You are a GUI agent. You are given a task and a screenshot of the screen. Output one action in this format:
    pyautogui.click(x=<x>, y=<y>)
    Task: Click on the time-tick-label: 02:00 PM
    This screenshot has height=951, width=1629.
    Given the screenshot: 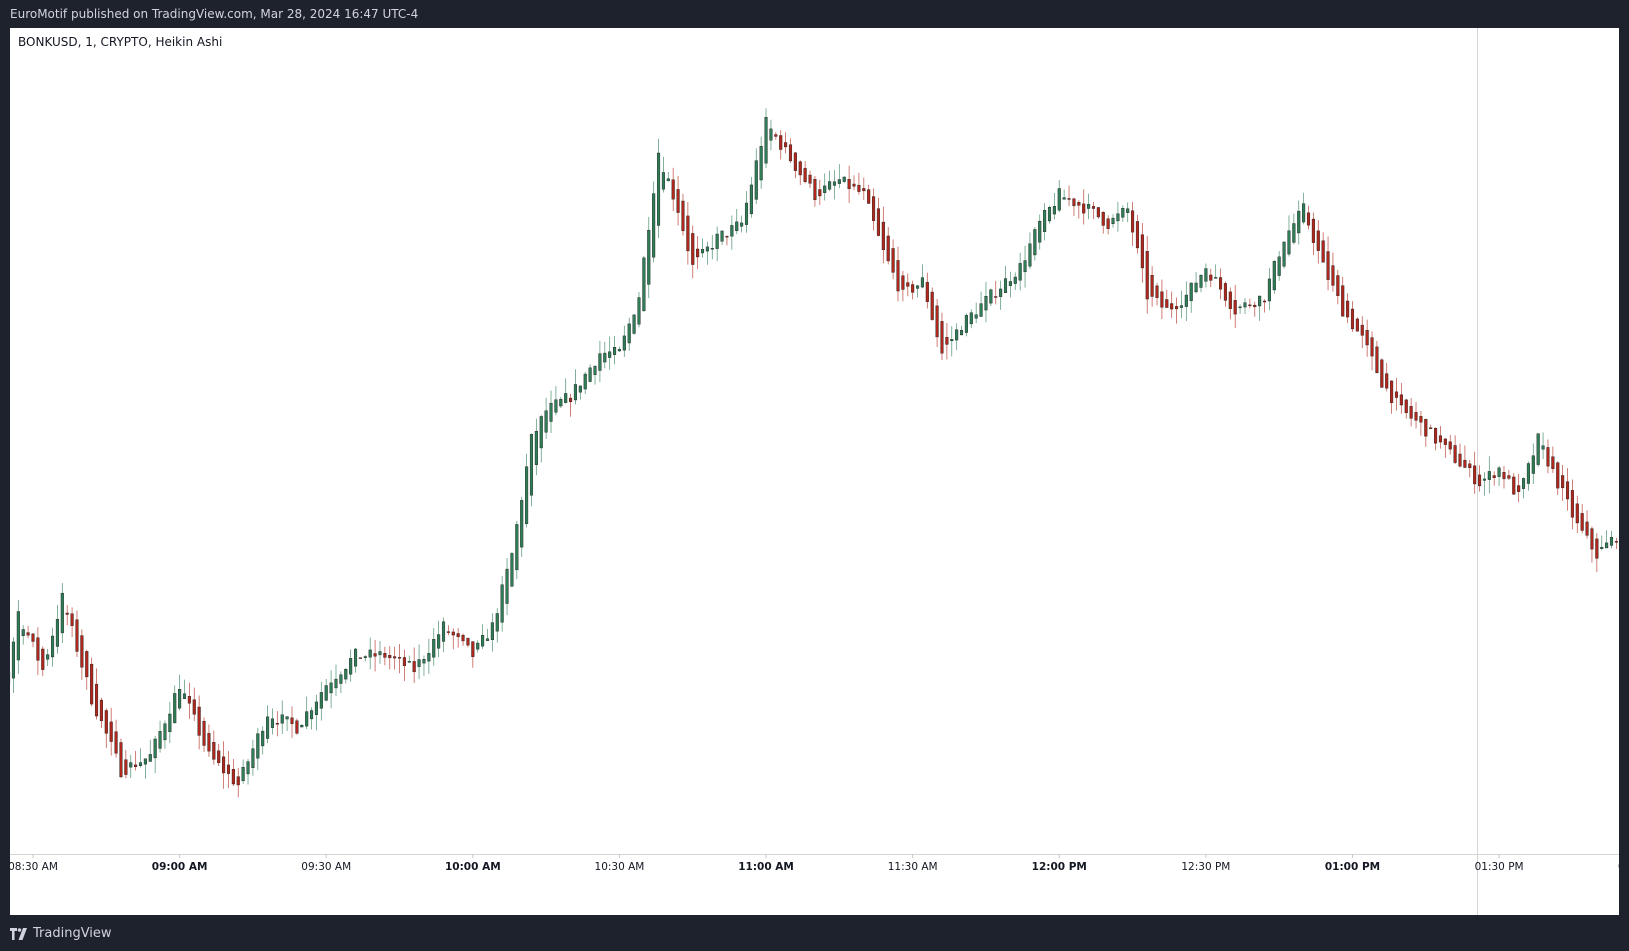 What is the action you would take?
    pyautogui.click(x=1618, y=867)
    